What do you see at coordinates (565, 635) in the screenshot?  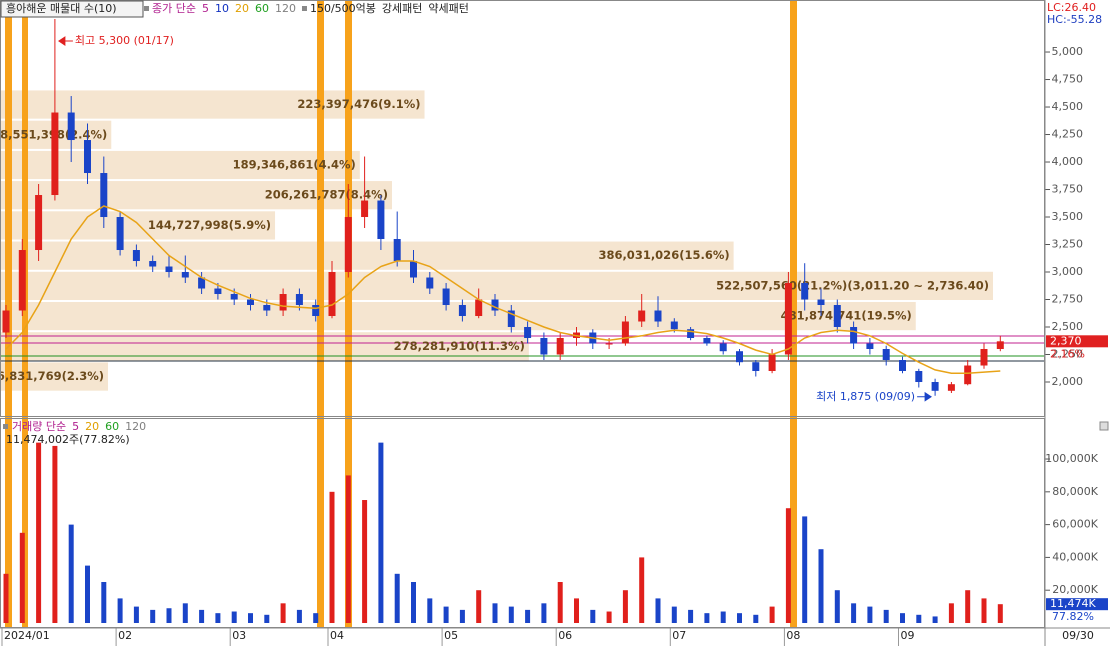 I see `x-tick-label: 06` at bounding box center [565, 635].